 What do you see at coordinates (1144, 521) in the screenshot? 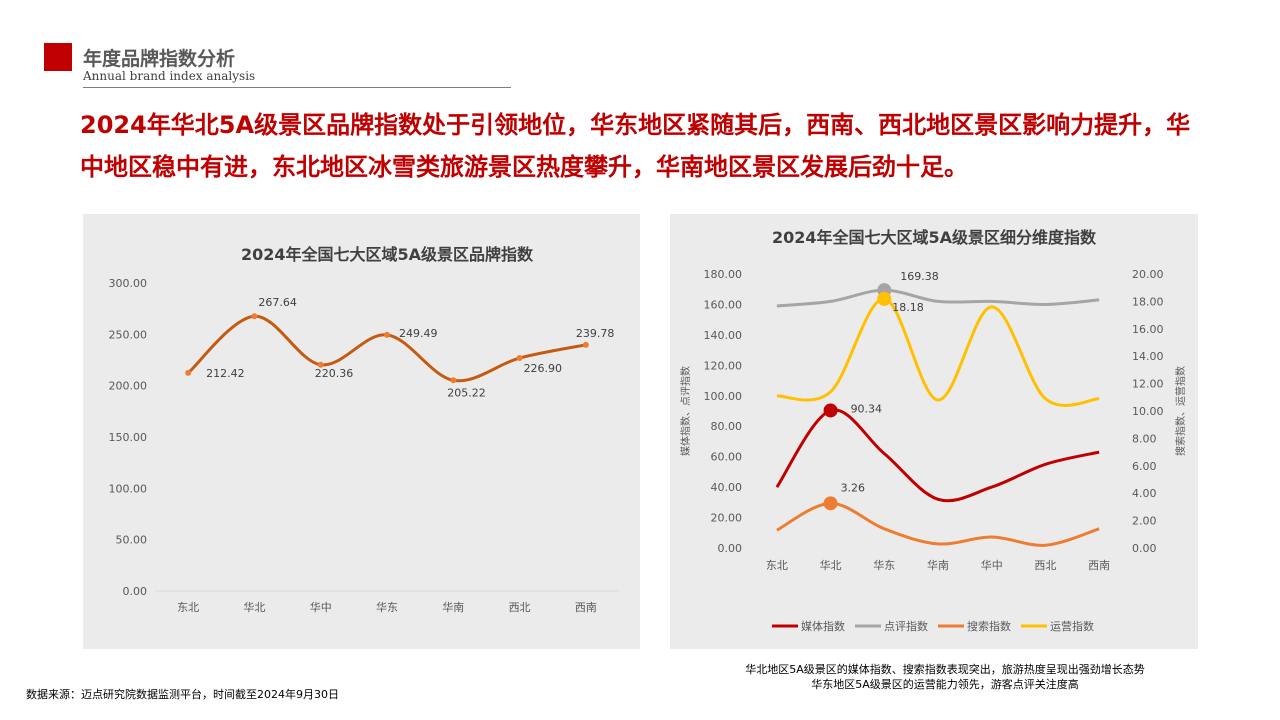
I see `y-right-tick-label: 2.00` at bounding box center [1144, 521].